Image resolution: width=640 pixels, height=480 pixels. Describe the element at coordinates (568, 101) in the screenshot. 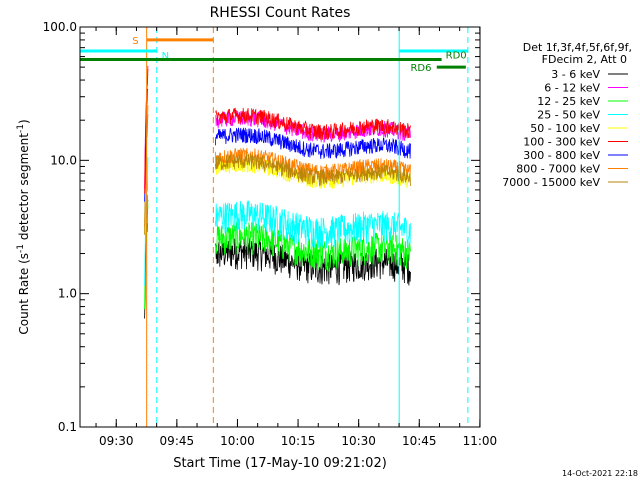

I see `legend-entry-label: 12 - 25 keV` at that location.